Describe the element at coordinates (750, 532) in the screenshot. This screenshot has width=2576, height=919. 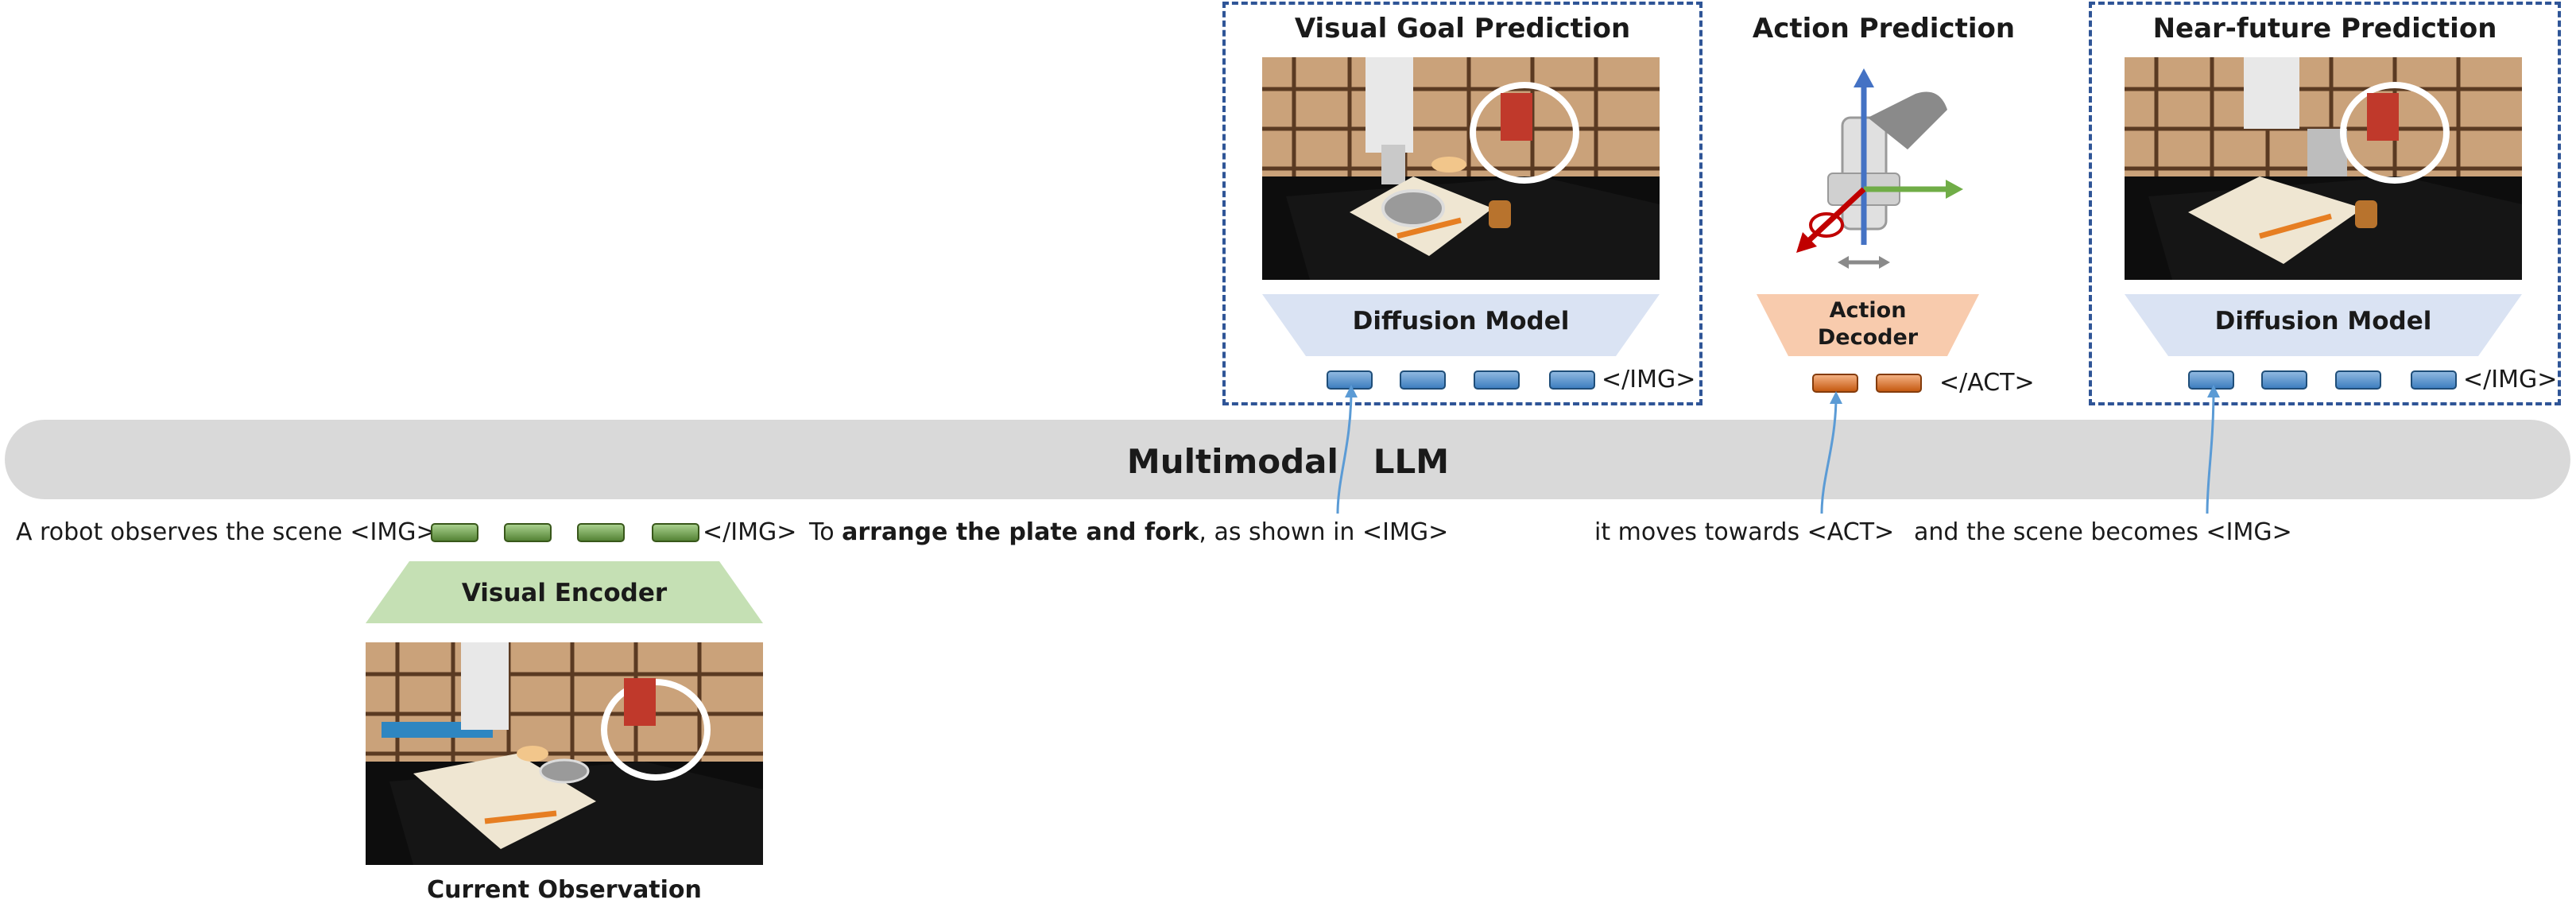
I see `sequence-close-img: </IMG>` at that location.